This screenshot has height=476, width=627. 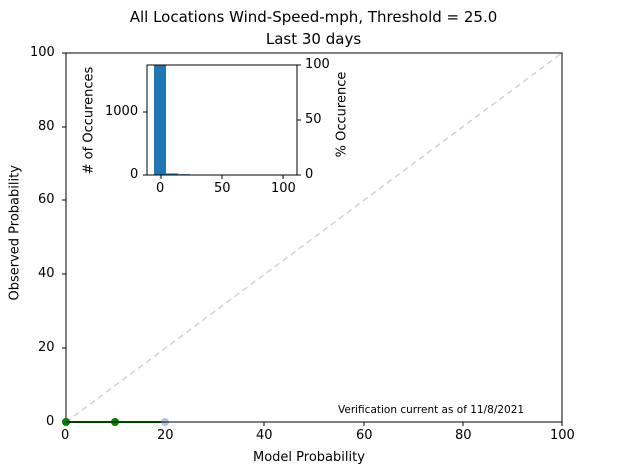 I want to click on x-tick-label: 60, so click(x=364, y=435).